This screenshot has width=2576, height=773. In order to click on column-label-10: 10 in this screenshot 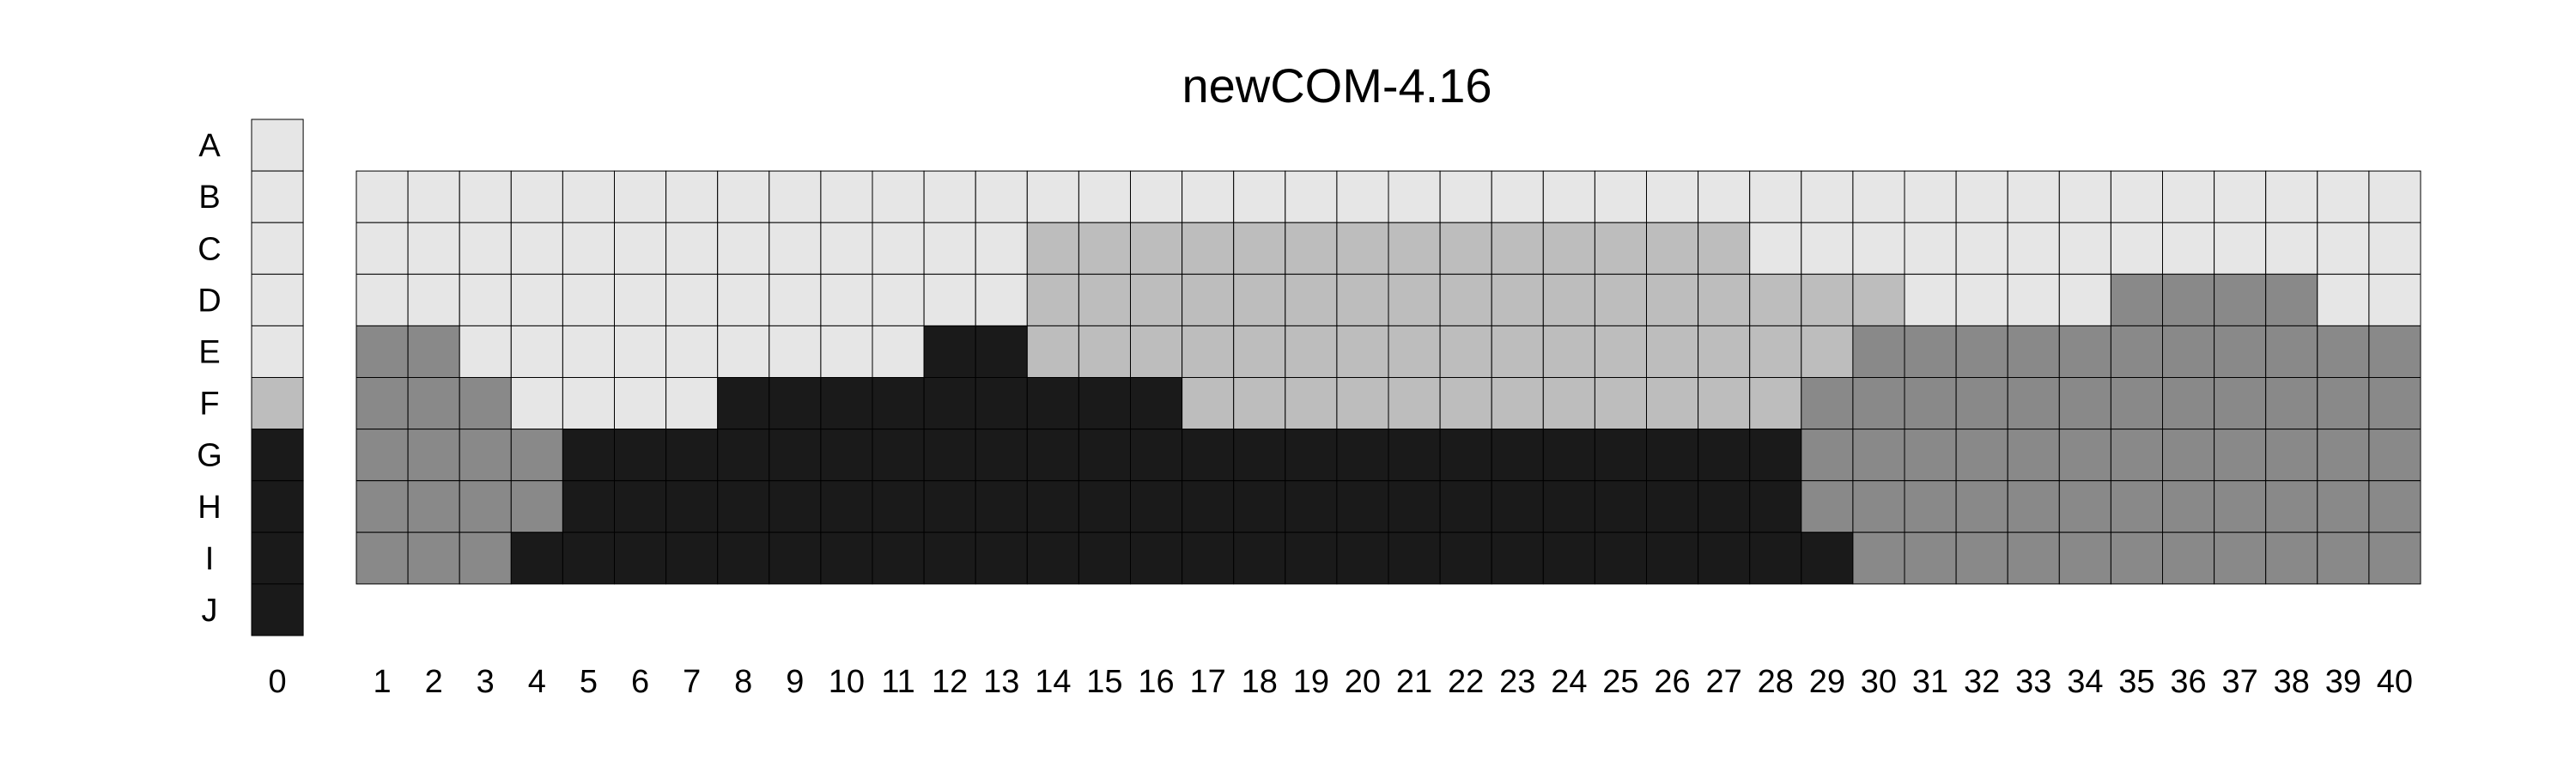, I will do `click(847, 682)`.